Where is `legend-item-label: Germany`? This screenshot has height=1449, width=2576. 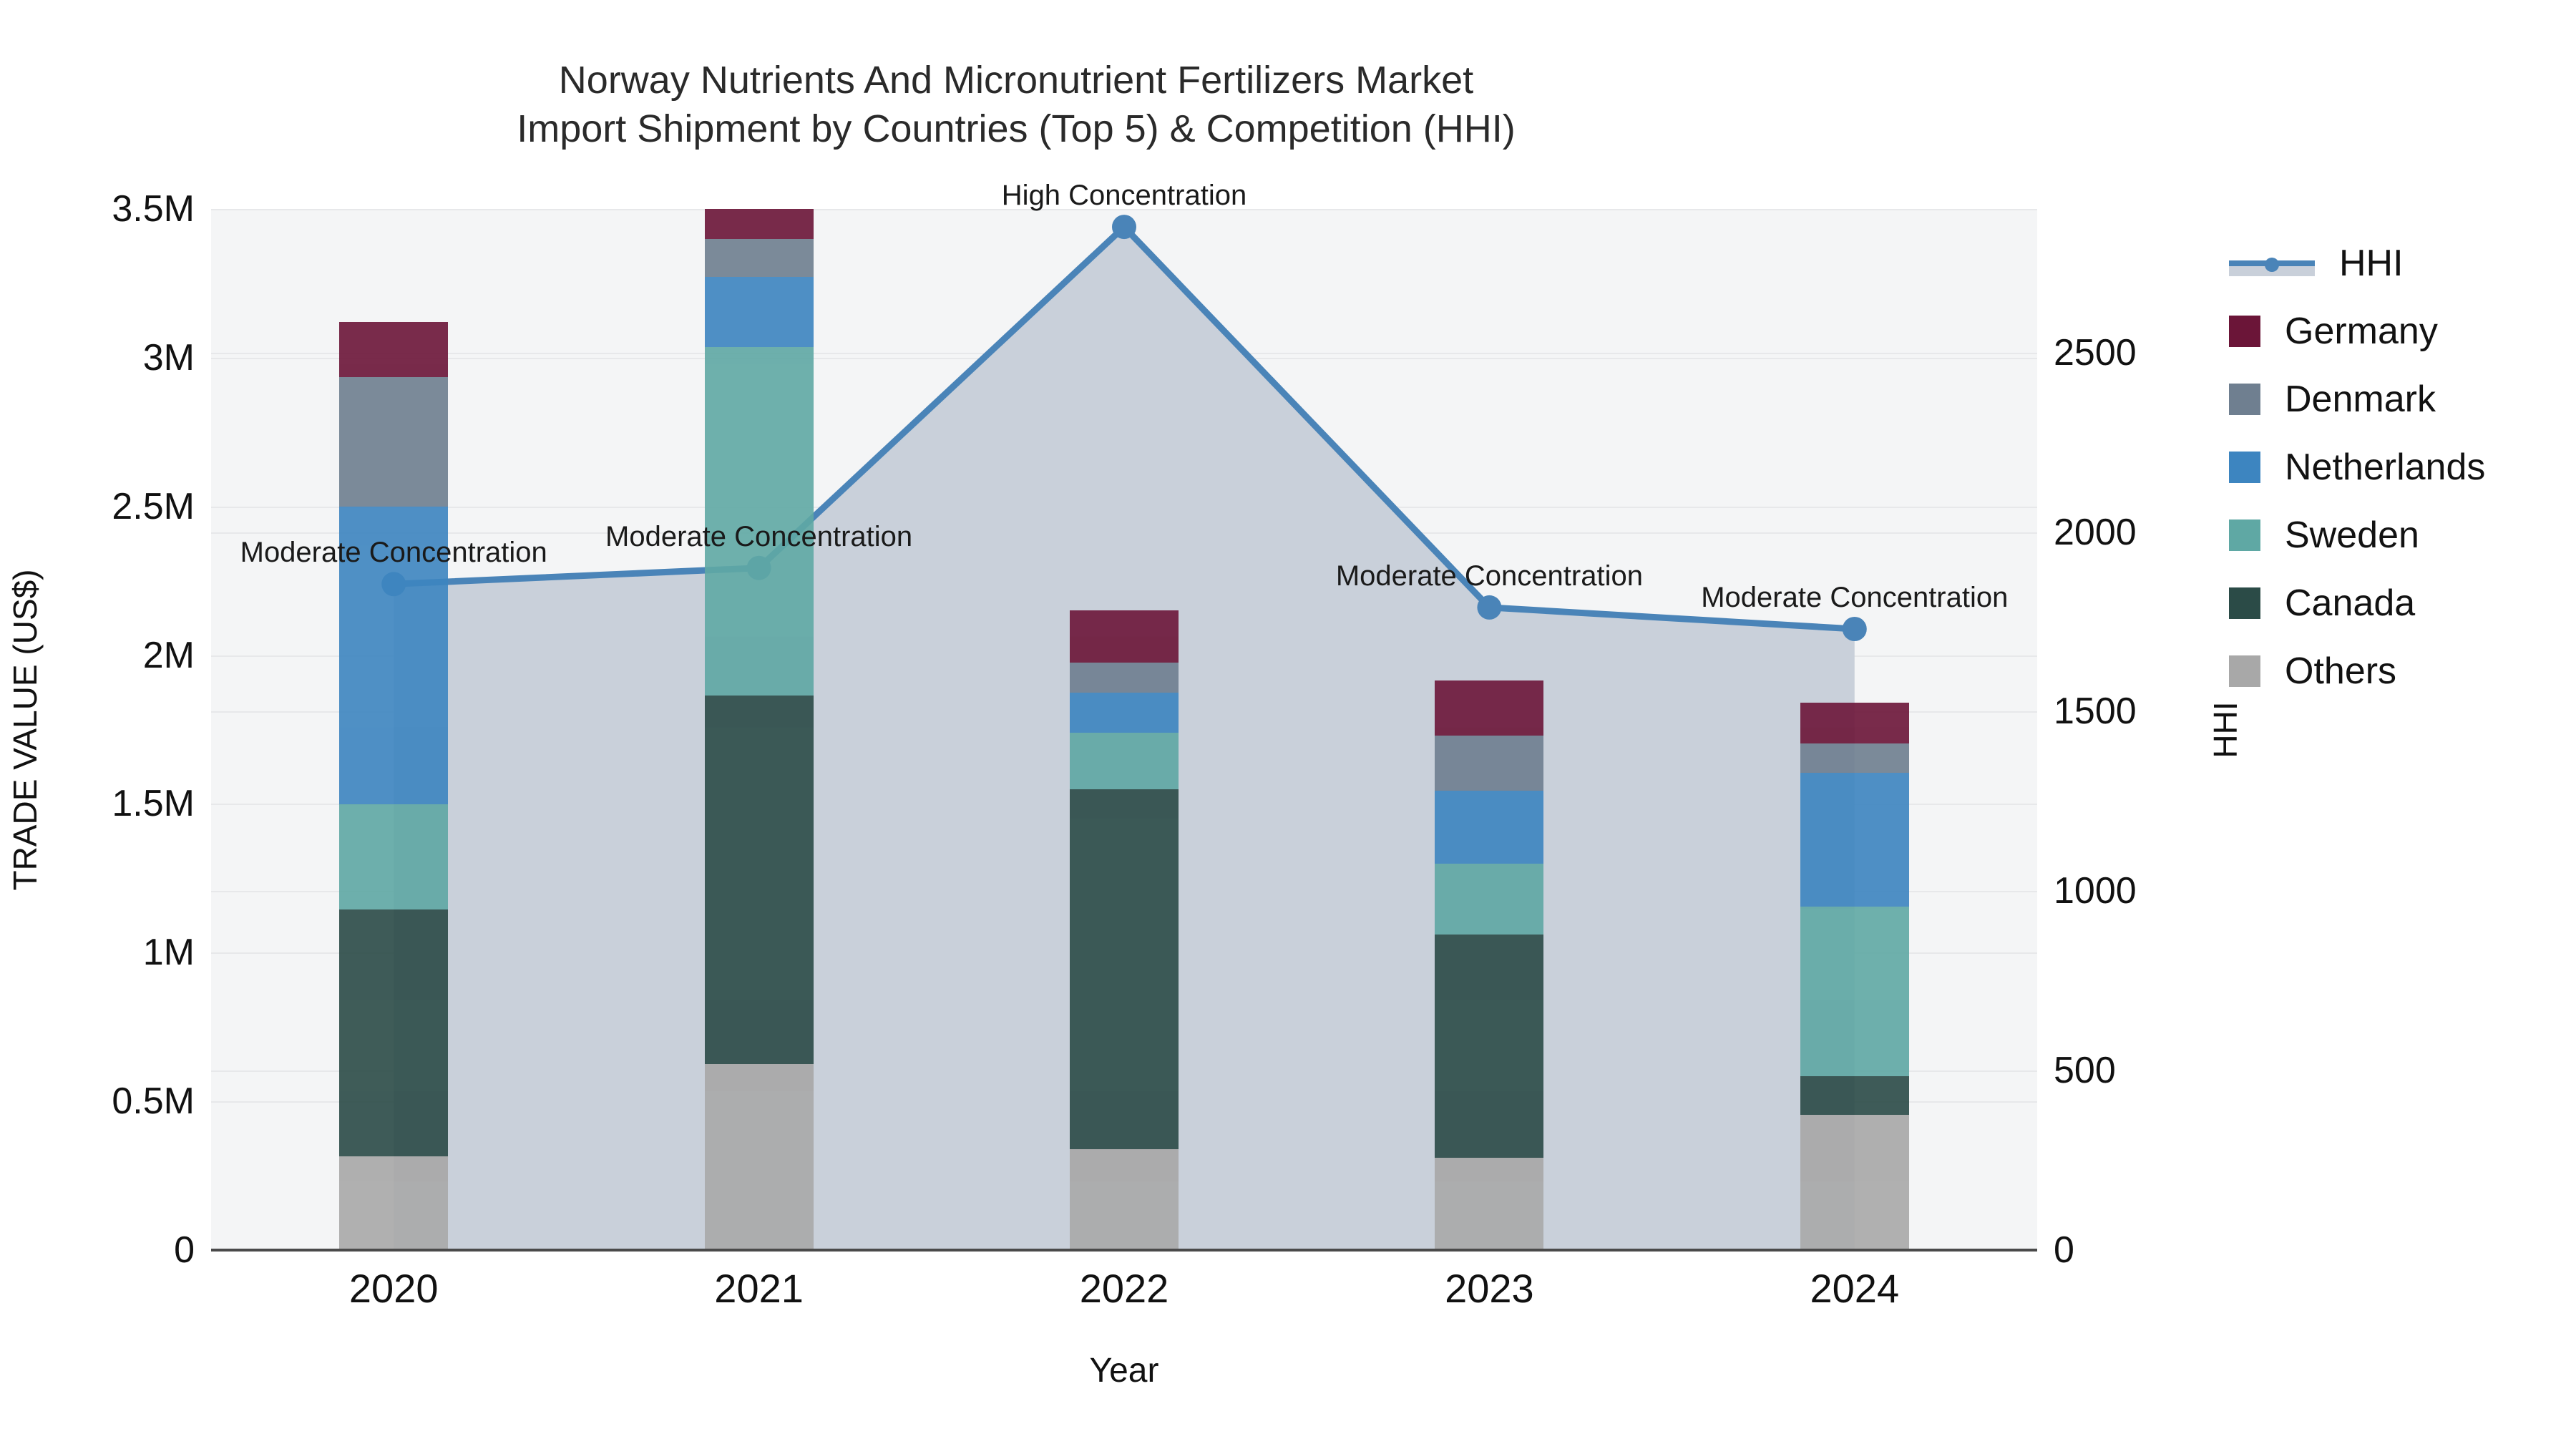
legend-item-label: Germany is located at coordinates (2361, 331).